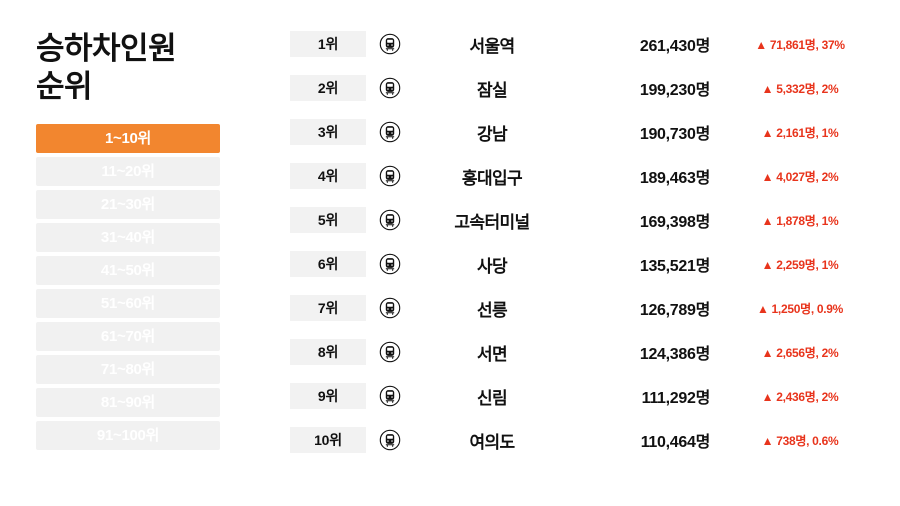 The width and height of the screenshot is (900, 506). Describe the element at coordinates (492, 90) in the screenshot. I see `station-name: 잠실` at that location.